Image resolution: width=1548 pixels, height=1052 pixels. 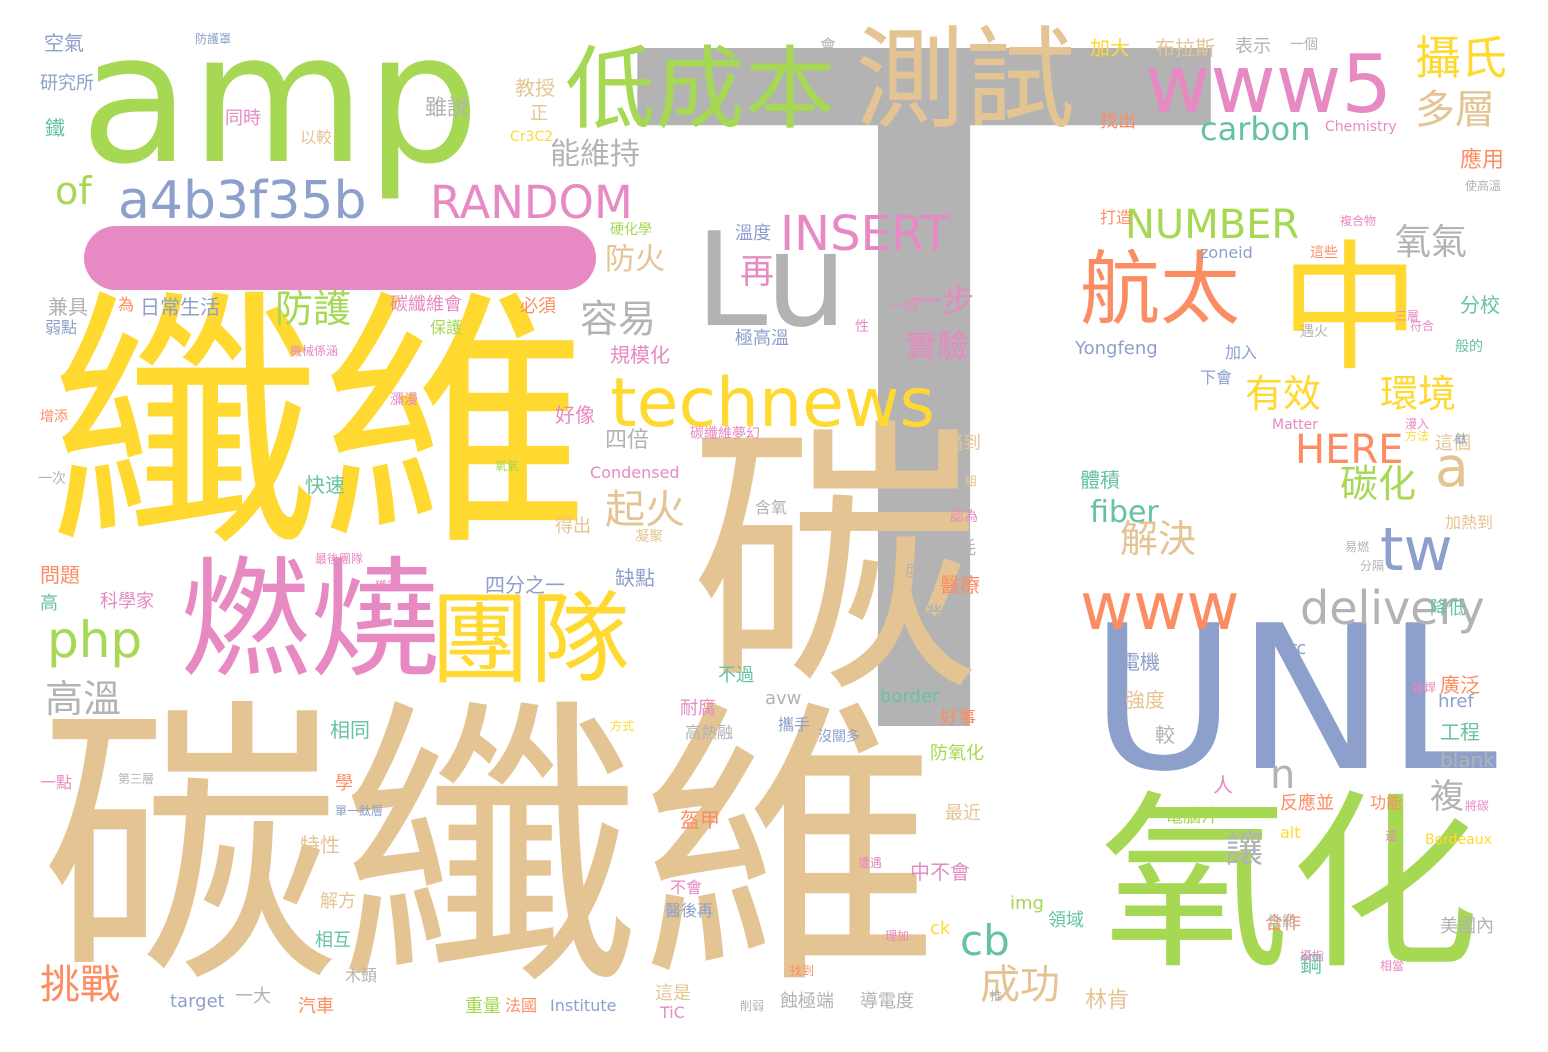 What do you see at coordinates (762, 338) in the screenshot?
I see `cloud-word: 極高溫` at bounding box center [762, 338].